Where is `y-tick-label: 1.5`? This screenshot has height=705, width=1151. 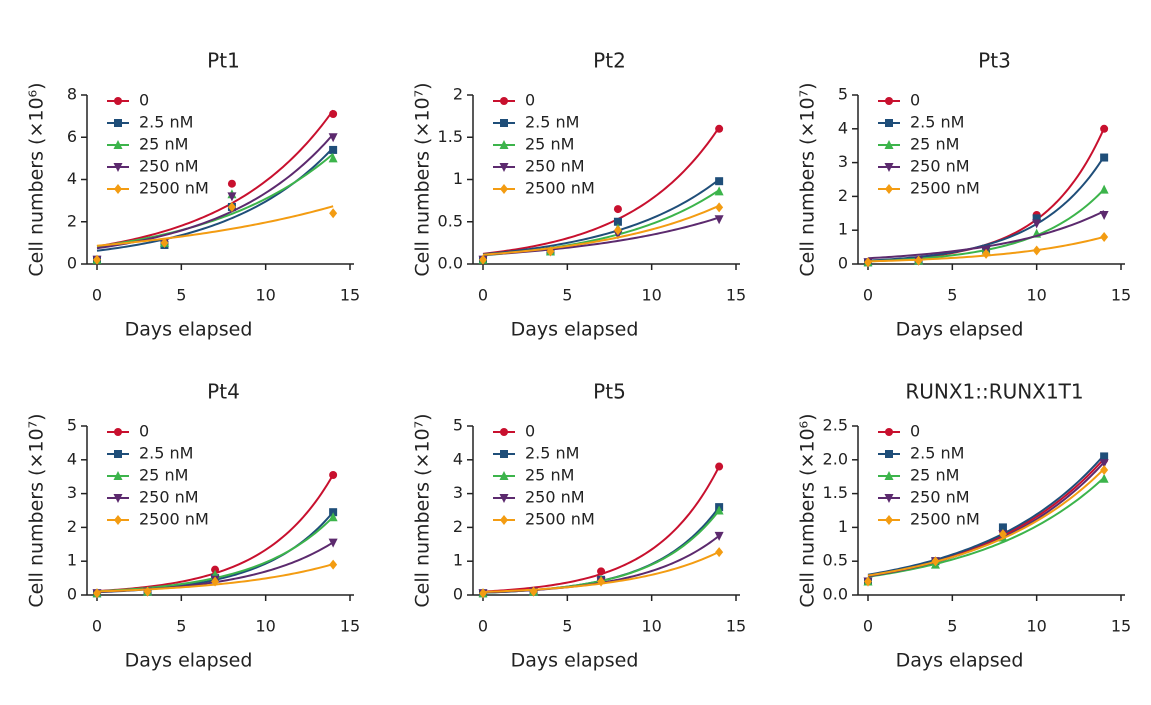
y-tick-label: 1.5 is located at coordinates (835, 492).